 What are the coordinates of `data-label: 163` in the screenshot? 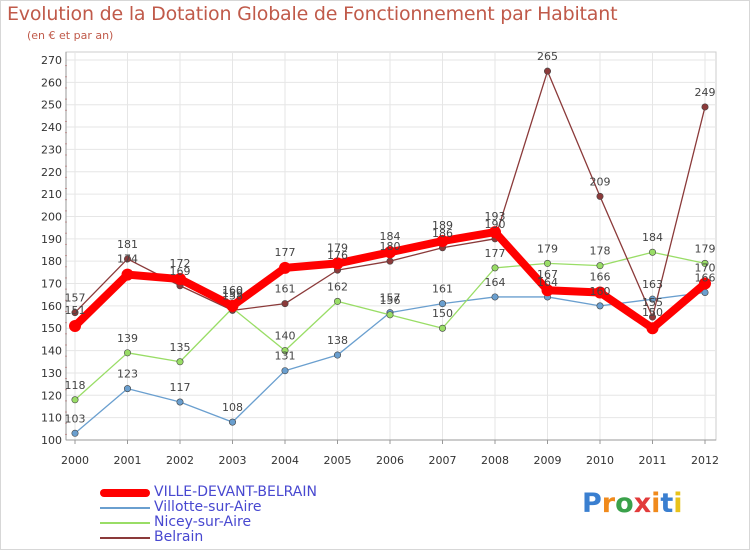 It's located at (652, 284).